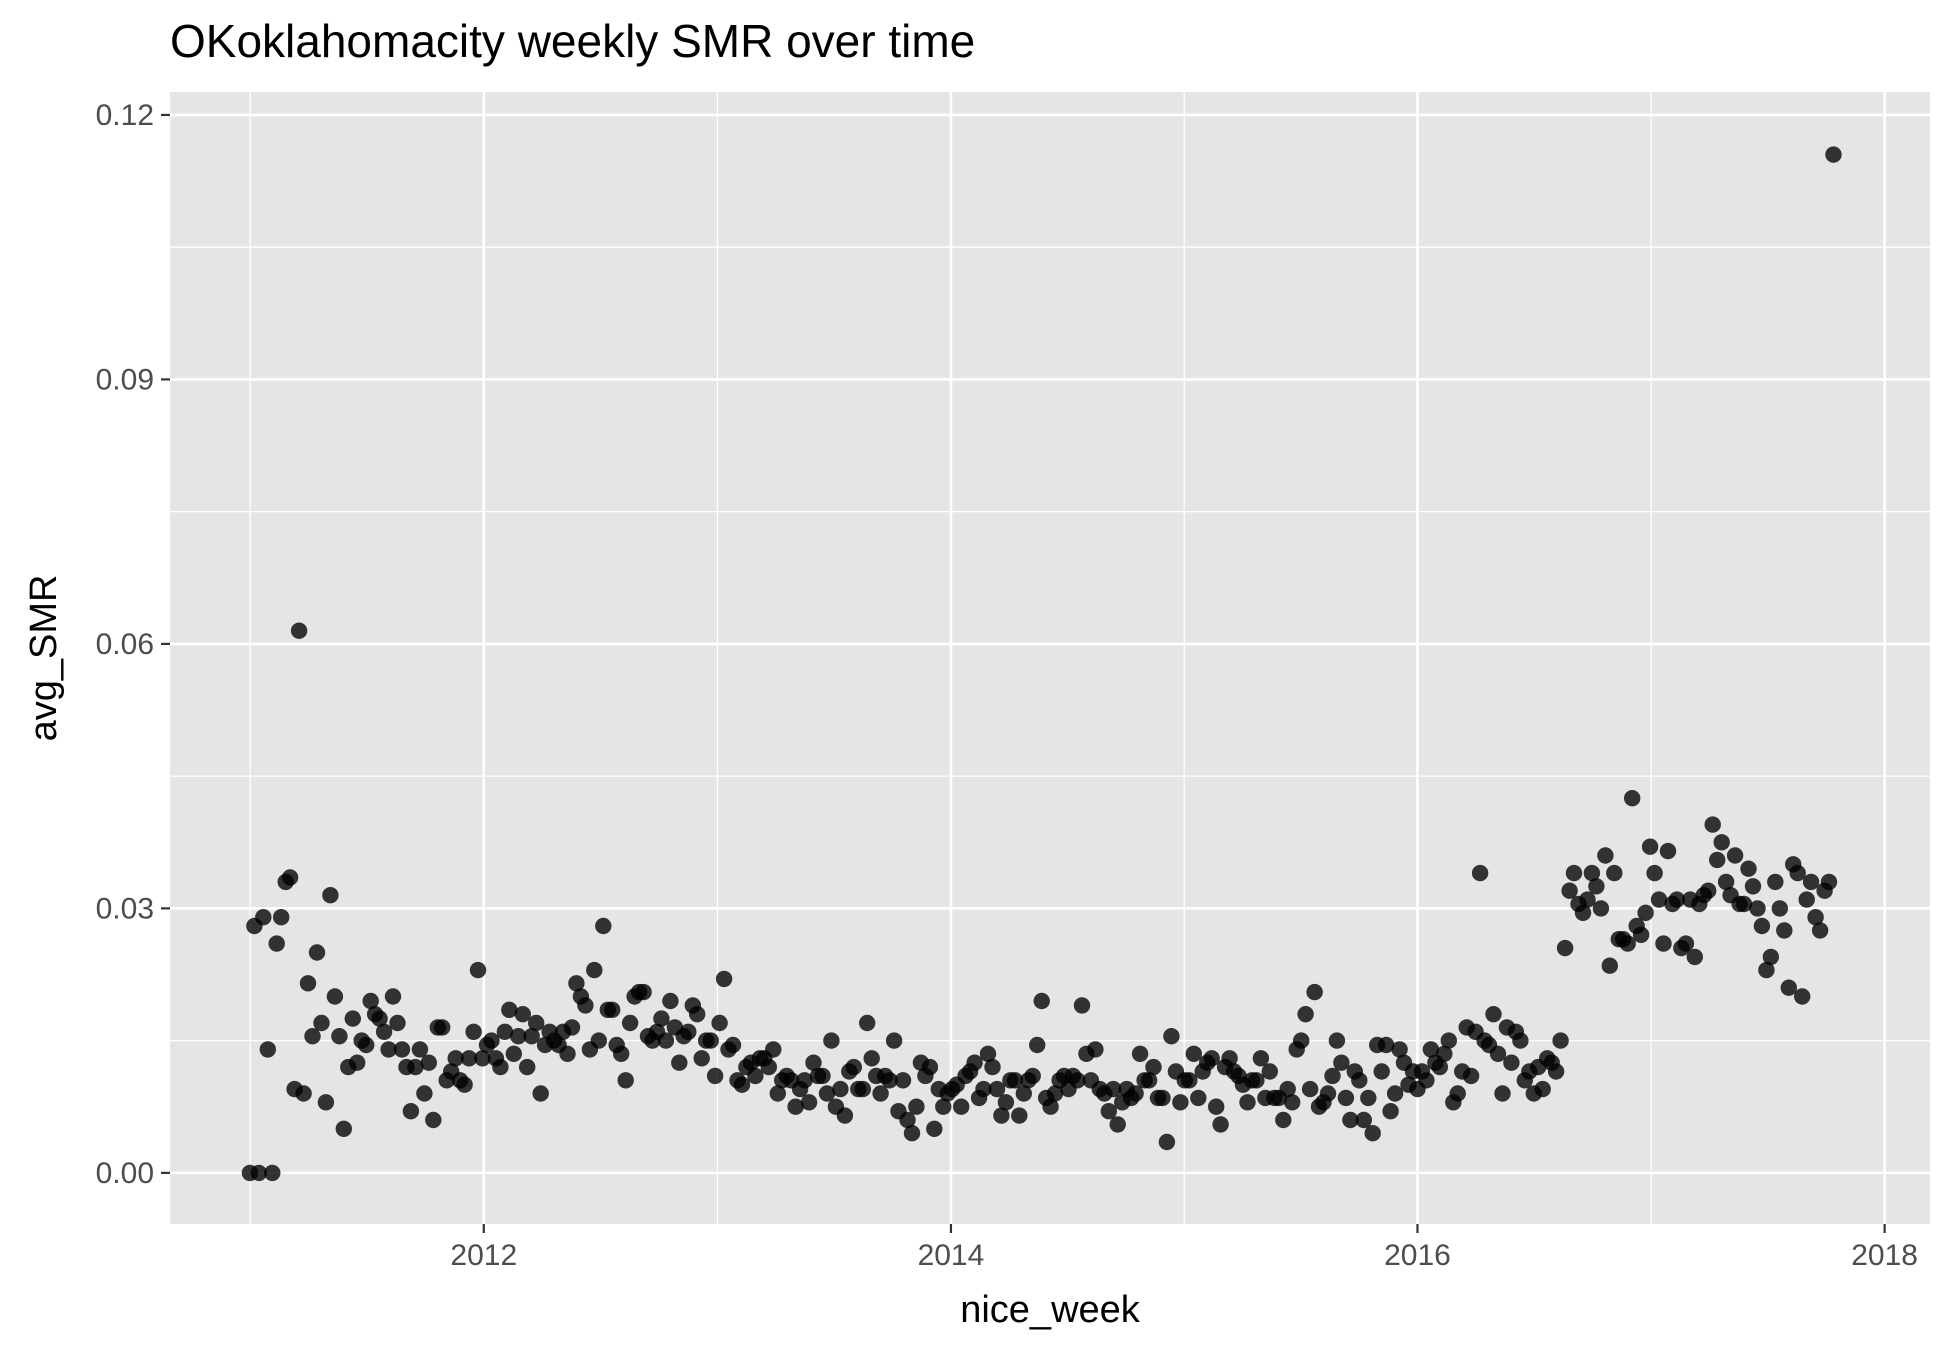 This screenshot has height=1349, width=1950. What do you see at coordinates (125, 908) in the screenshot?
I see `y-tick-label: 0.03` at bounding box center [125, 908].